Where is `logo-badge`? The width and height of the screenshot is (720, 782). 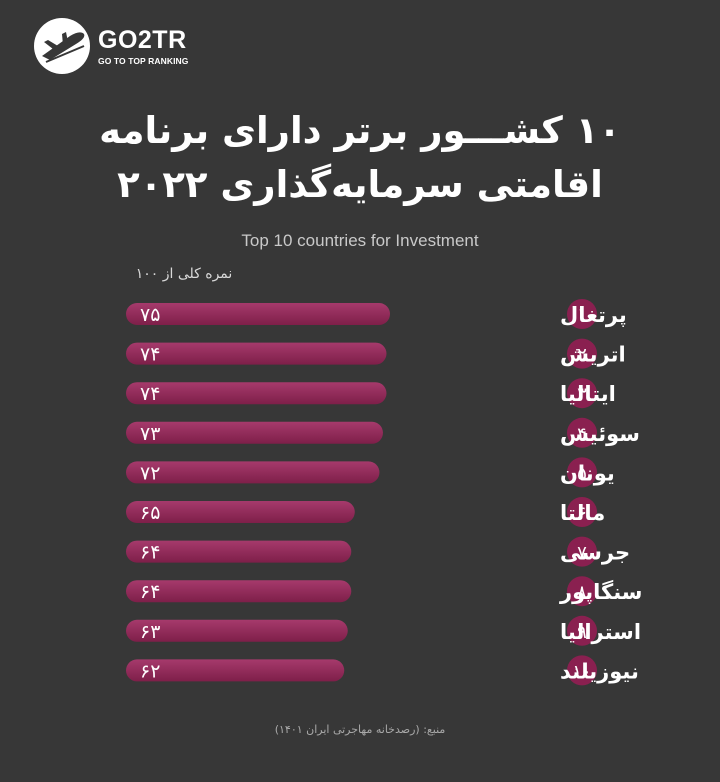 logo-badge is located at coordinates (62, 46).